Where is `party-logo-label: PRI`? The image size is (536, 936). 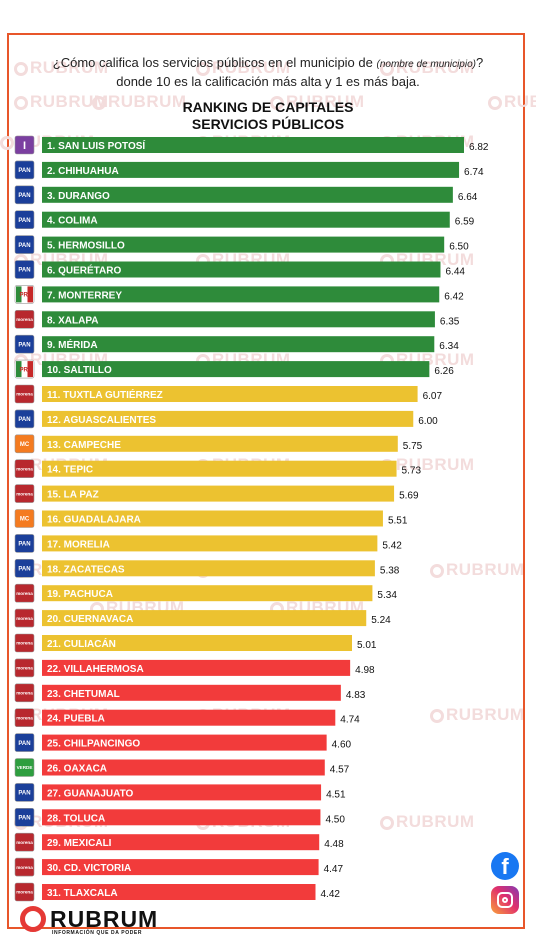
party-logo-label: PRI is located at coordinates (24, 370).